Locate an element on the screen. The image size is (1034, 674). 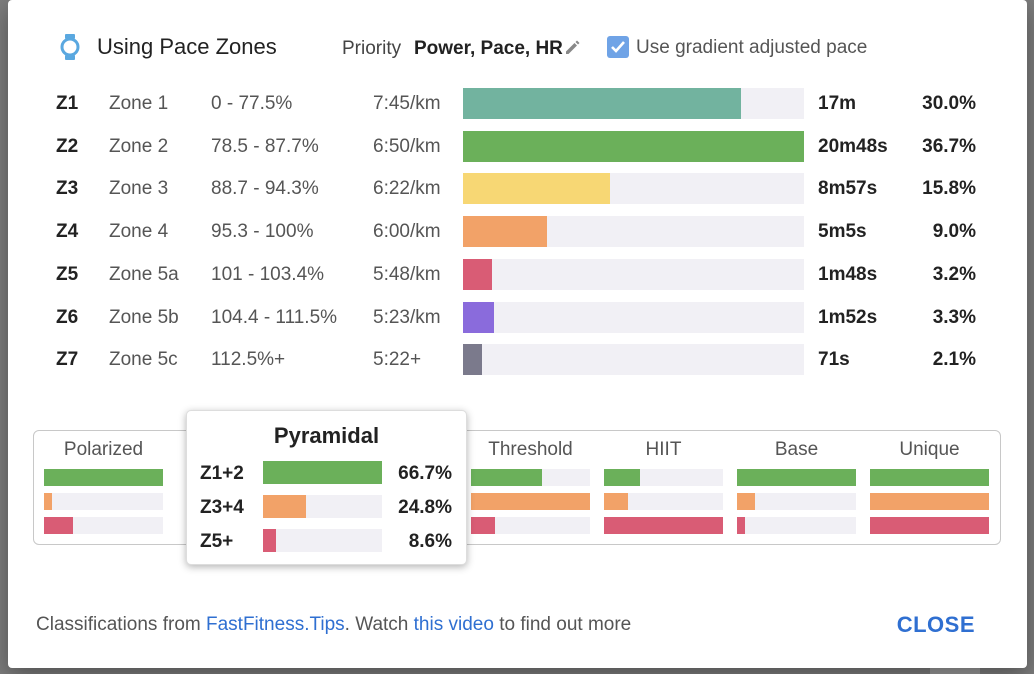
zone-name: Zone 5b is located at coordinates (144, 317).